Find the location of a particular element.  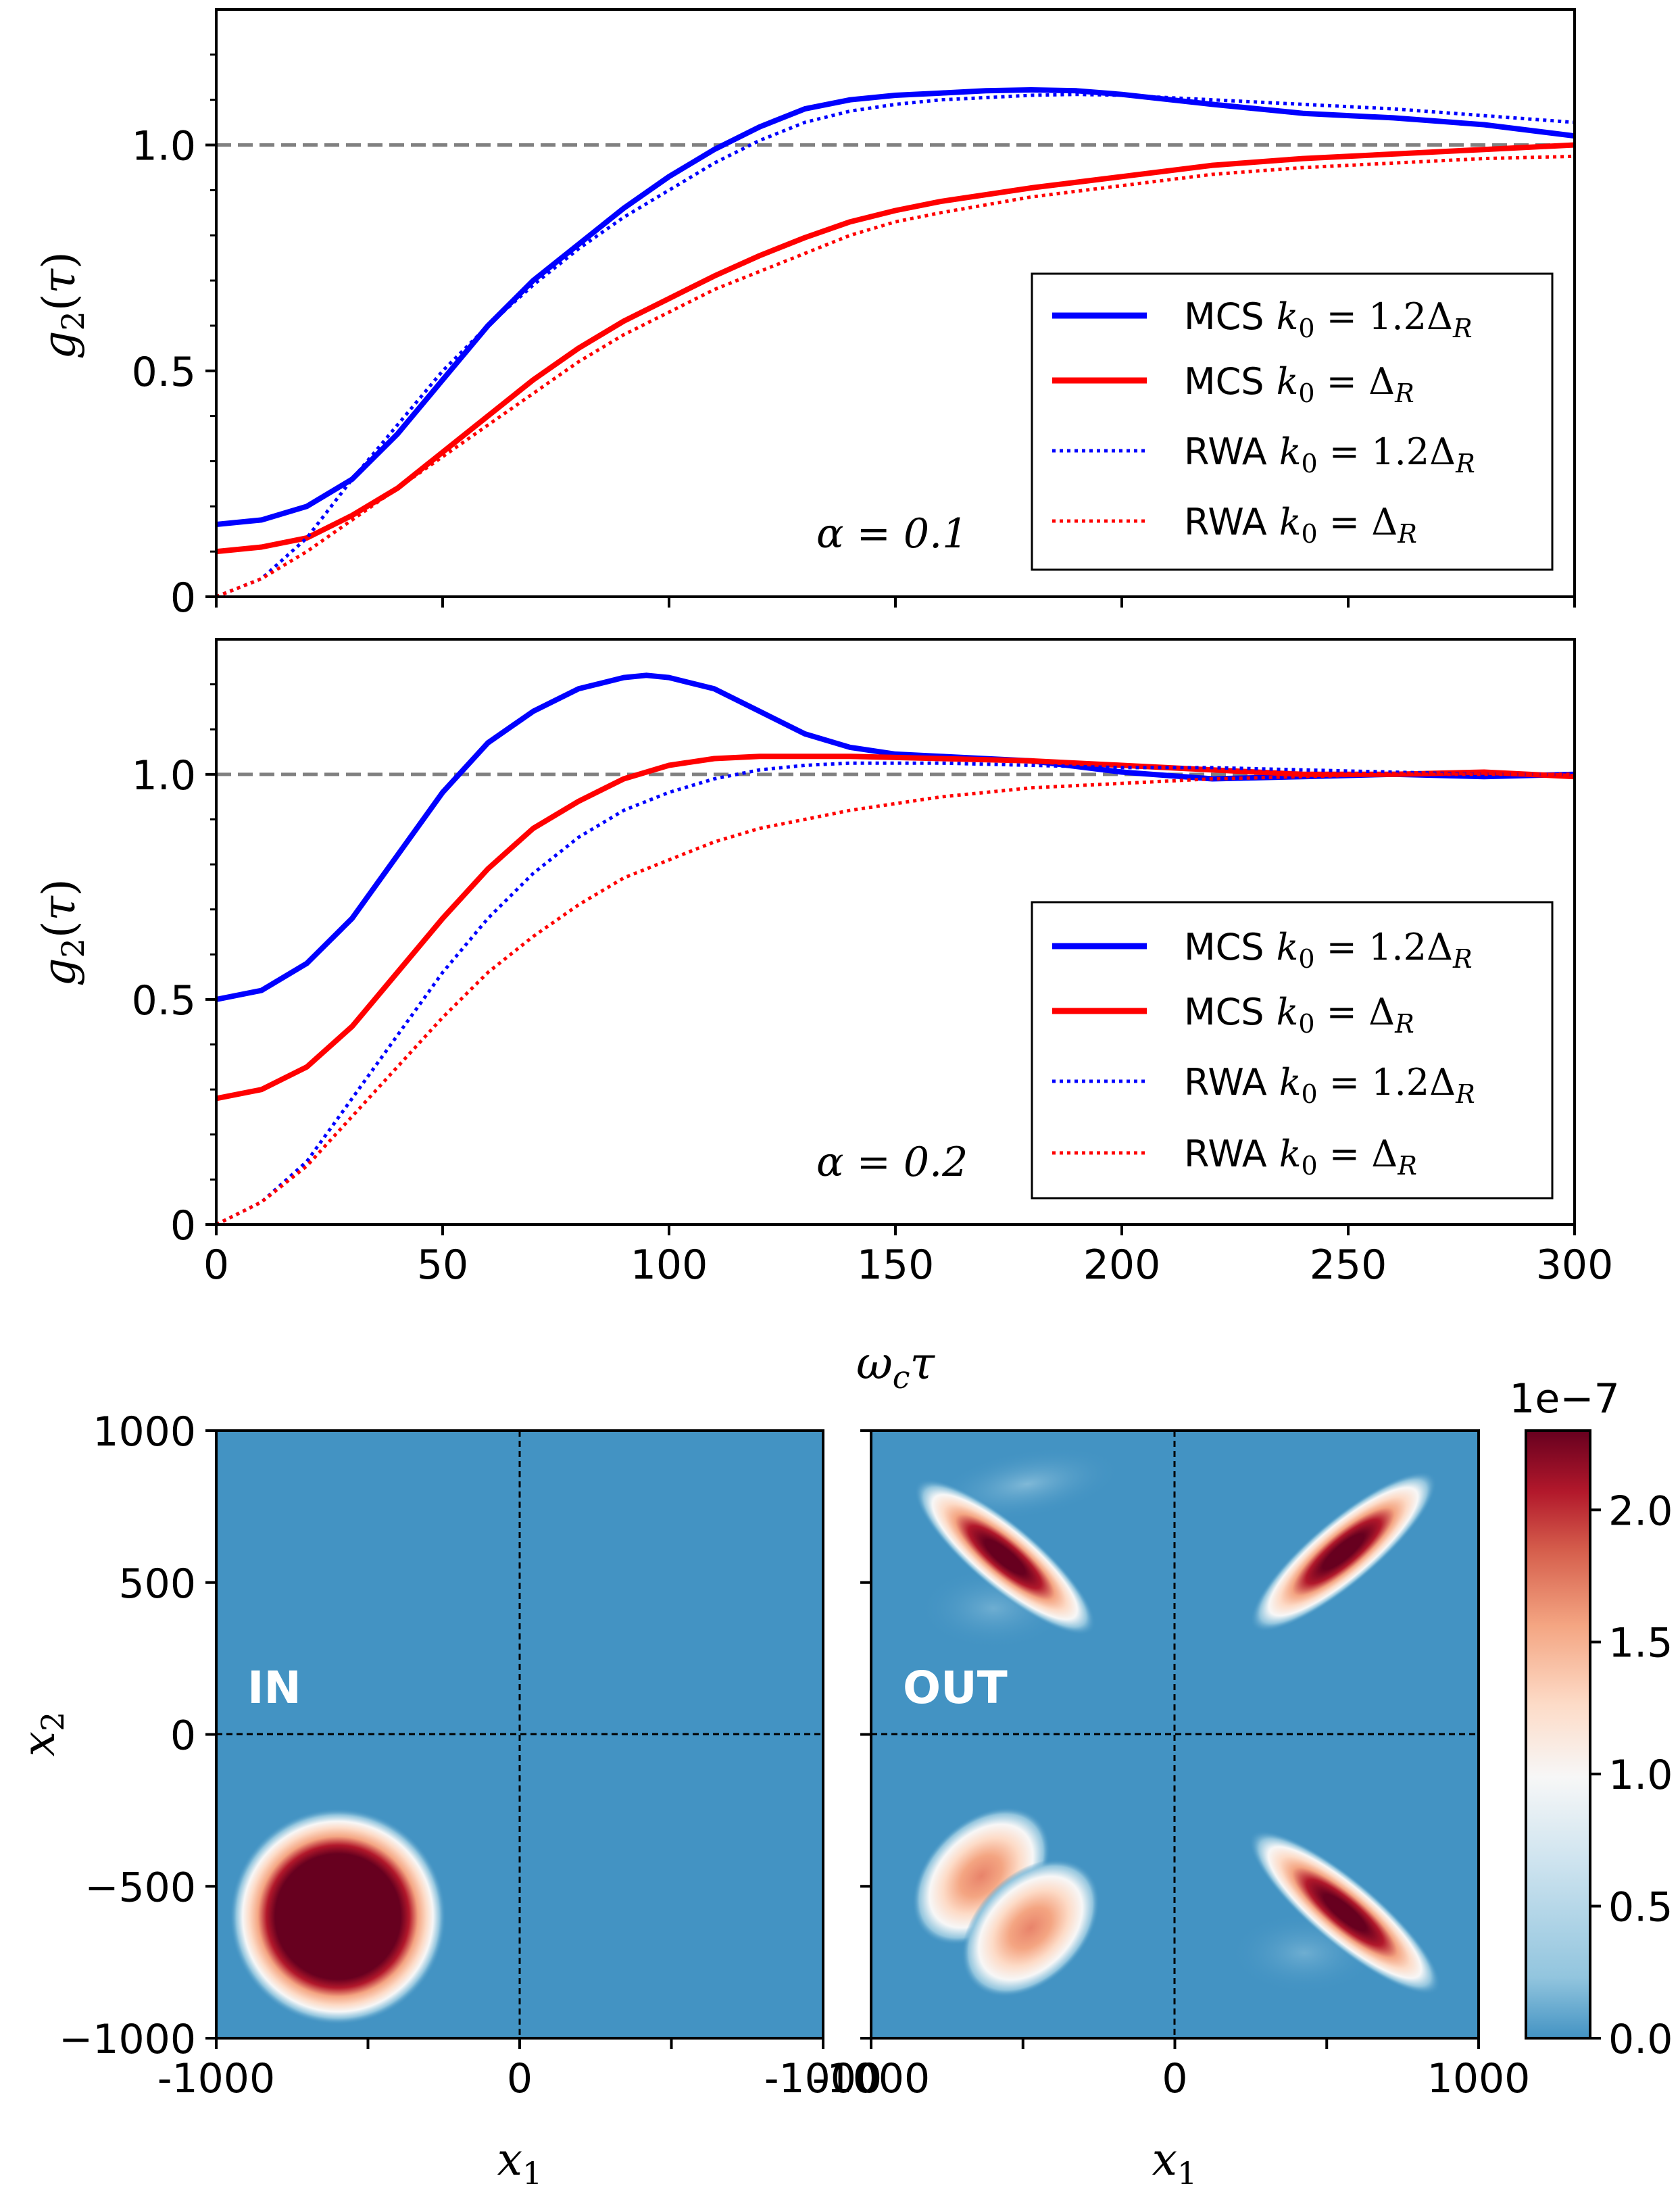

colorbar-tick-label-4: 2.0 is located at coordinates (1641, 1511).